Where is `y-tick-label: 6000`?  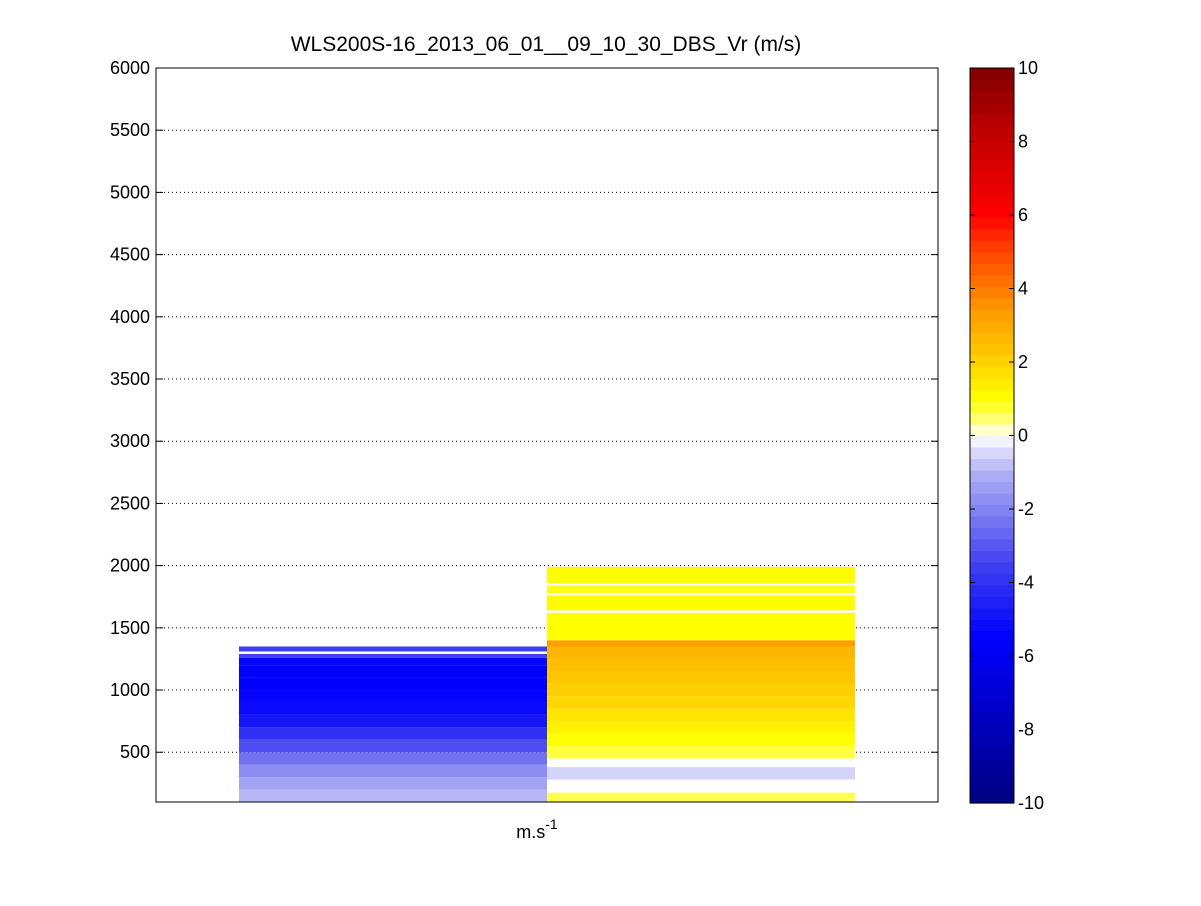
y-tick-label: 6000 is located at coordinates (130, 68).